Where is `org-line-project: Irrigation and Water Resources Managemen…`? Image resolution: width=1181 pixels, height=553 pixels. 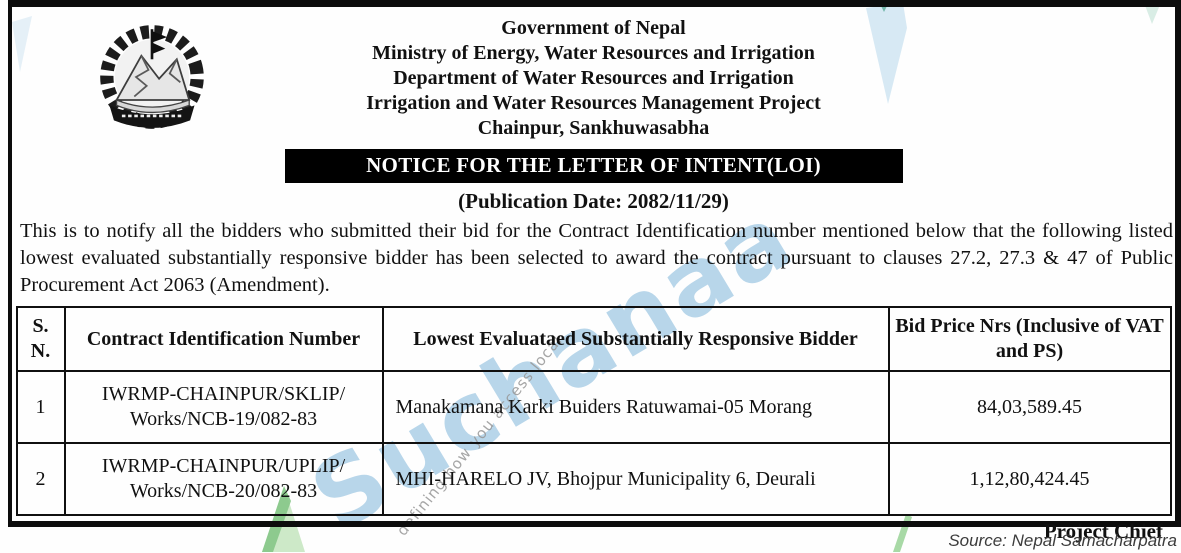
org-line-project: Irrigation and Water Resources Managemen… is located at coordinates (593, 103).